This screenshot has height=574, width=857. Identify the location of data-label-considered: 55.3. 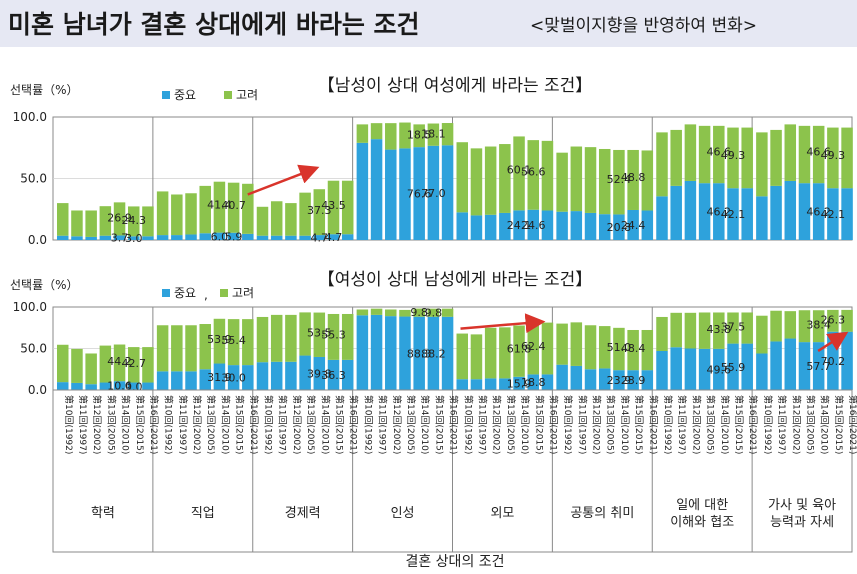
(333, 335).